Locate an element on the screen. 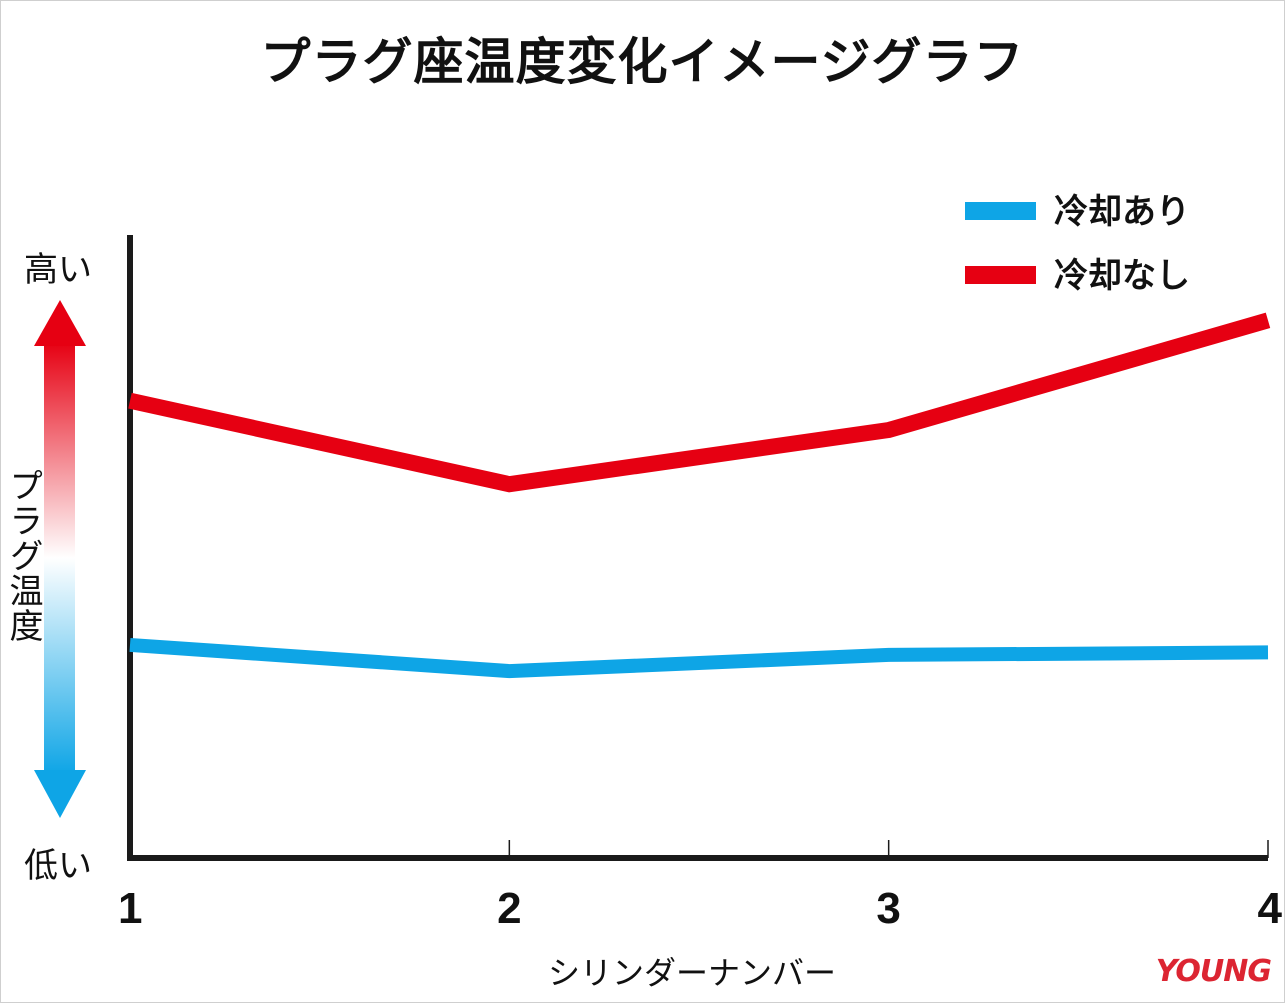 Image resolution: width=1285 pixels, height=1003 pixels. temperature-arrow-shaft is located at coordinates (59, 558).